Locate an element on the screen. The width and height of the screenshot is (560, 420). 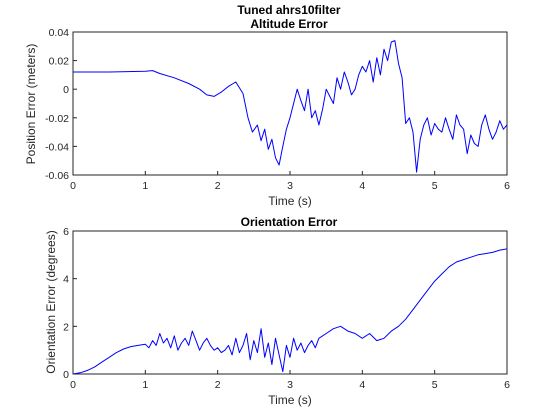
orientation-error-x-label: Time (s) is located at coordinates (290, 400).